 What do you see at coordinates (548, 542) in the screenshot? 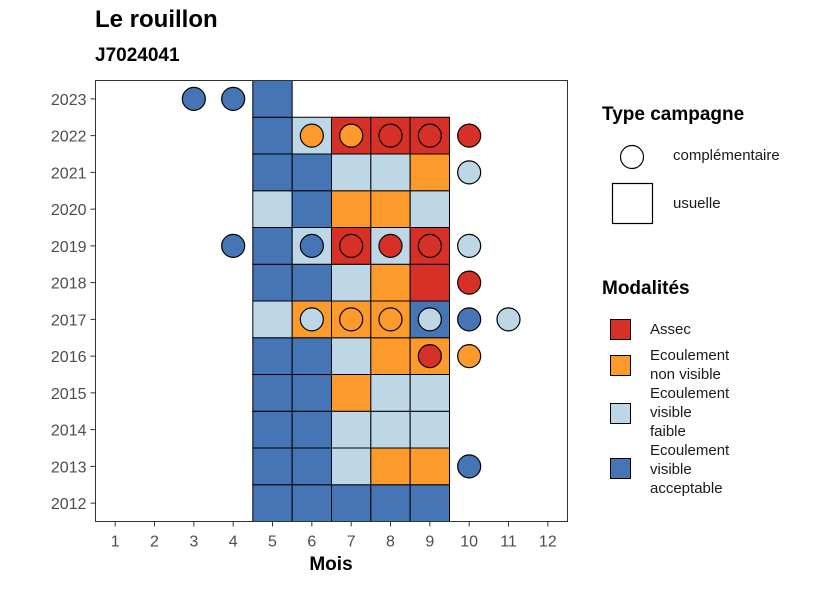
I see `x-tick-label: 12` at bounding box center [548, 542].